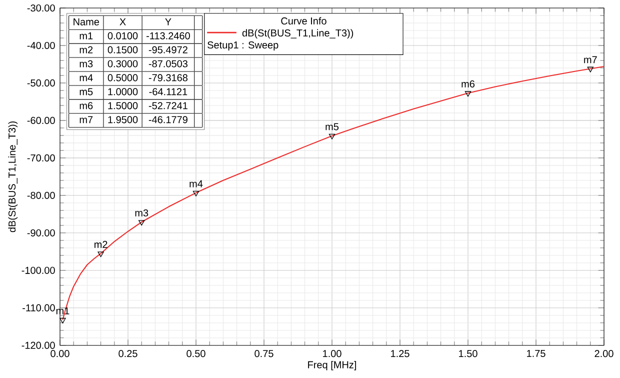 This screenshot has width=620, height=378. Describe the element at coordinates (41, 158) in the screenshot. I see `y-tick-label: -70.00` at that location.